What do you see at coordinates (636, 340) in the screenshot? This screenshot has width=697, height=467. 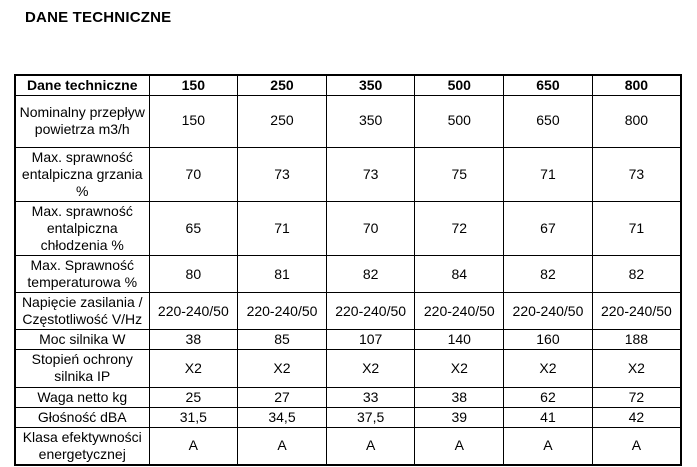 I see `data-cell: 188` at bounding box center [636, 340].